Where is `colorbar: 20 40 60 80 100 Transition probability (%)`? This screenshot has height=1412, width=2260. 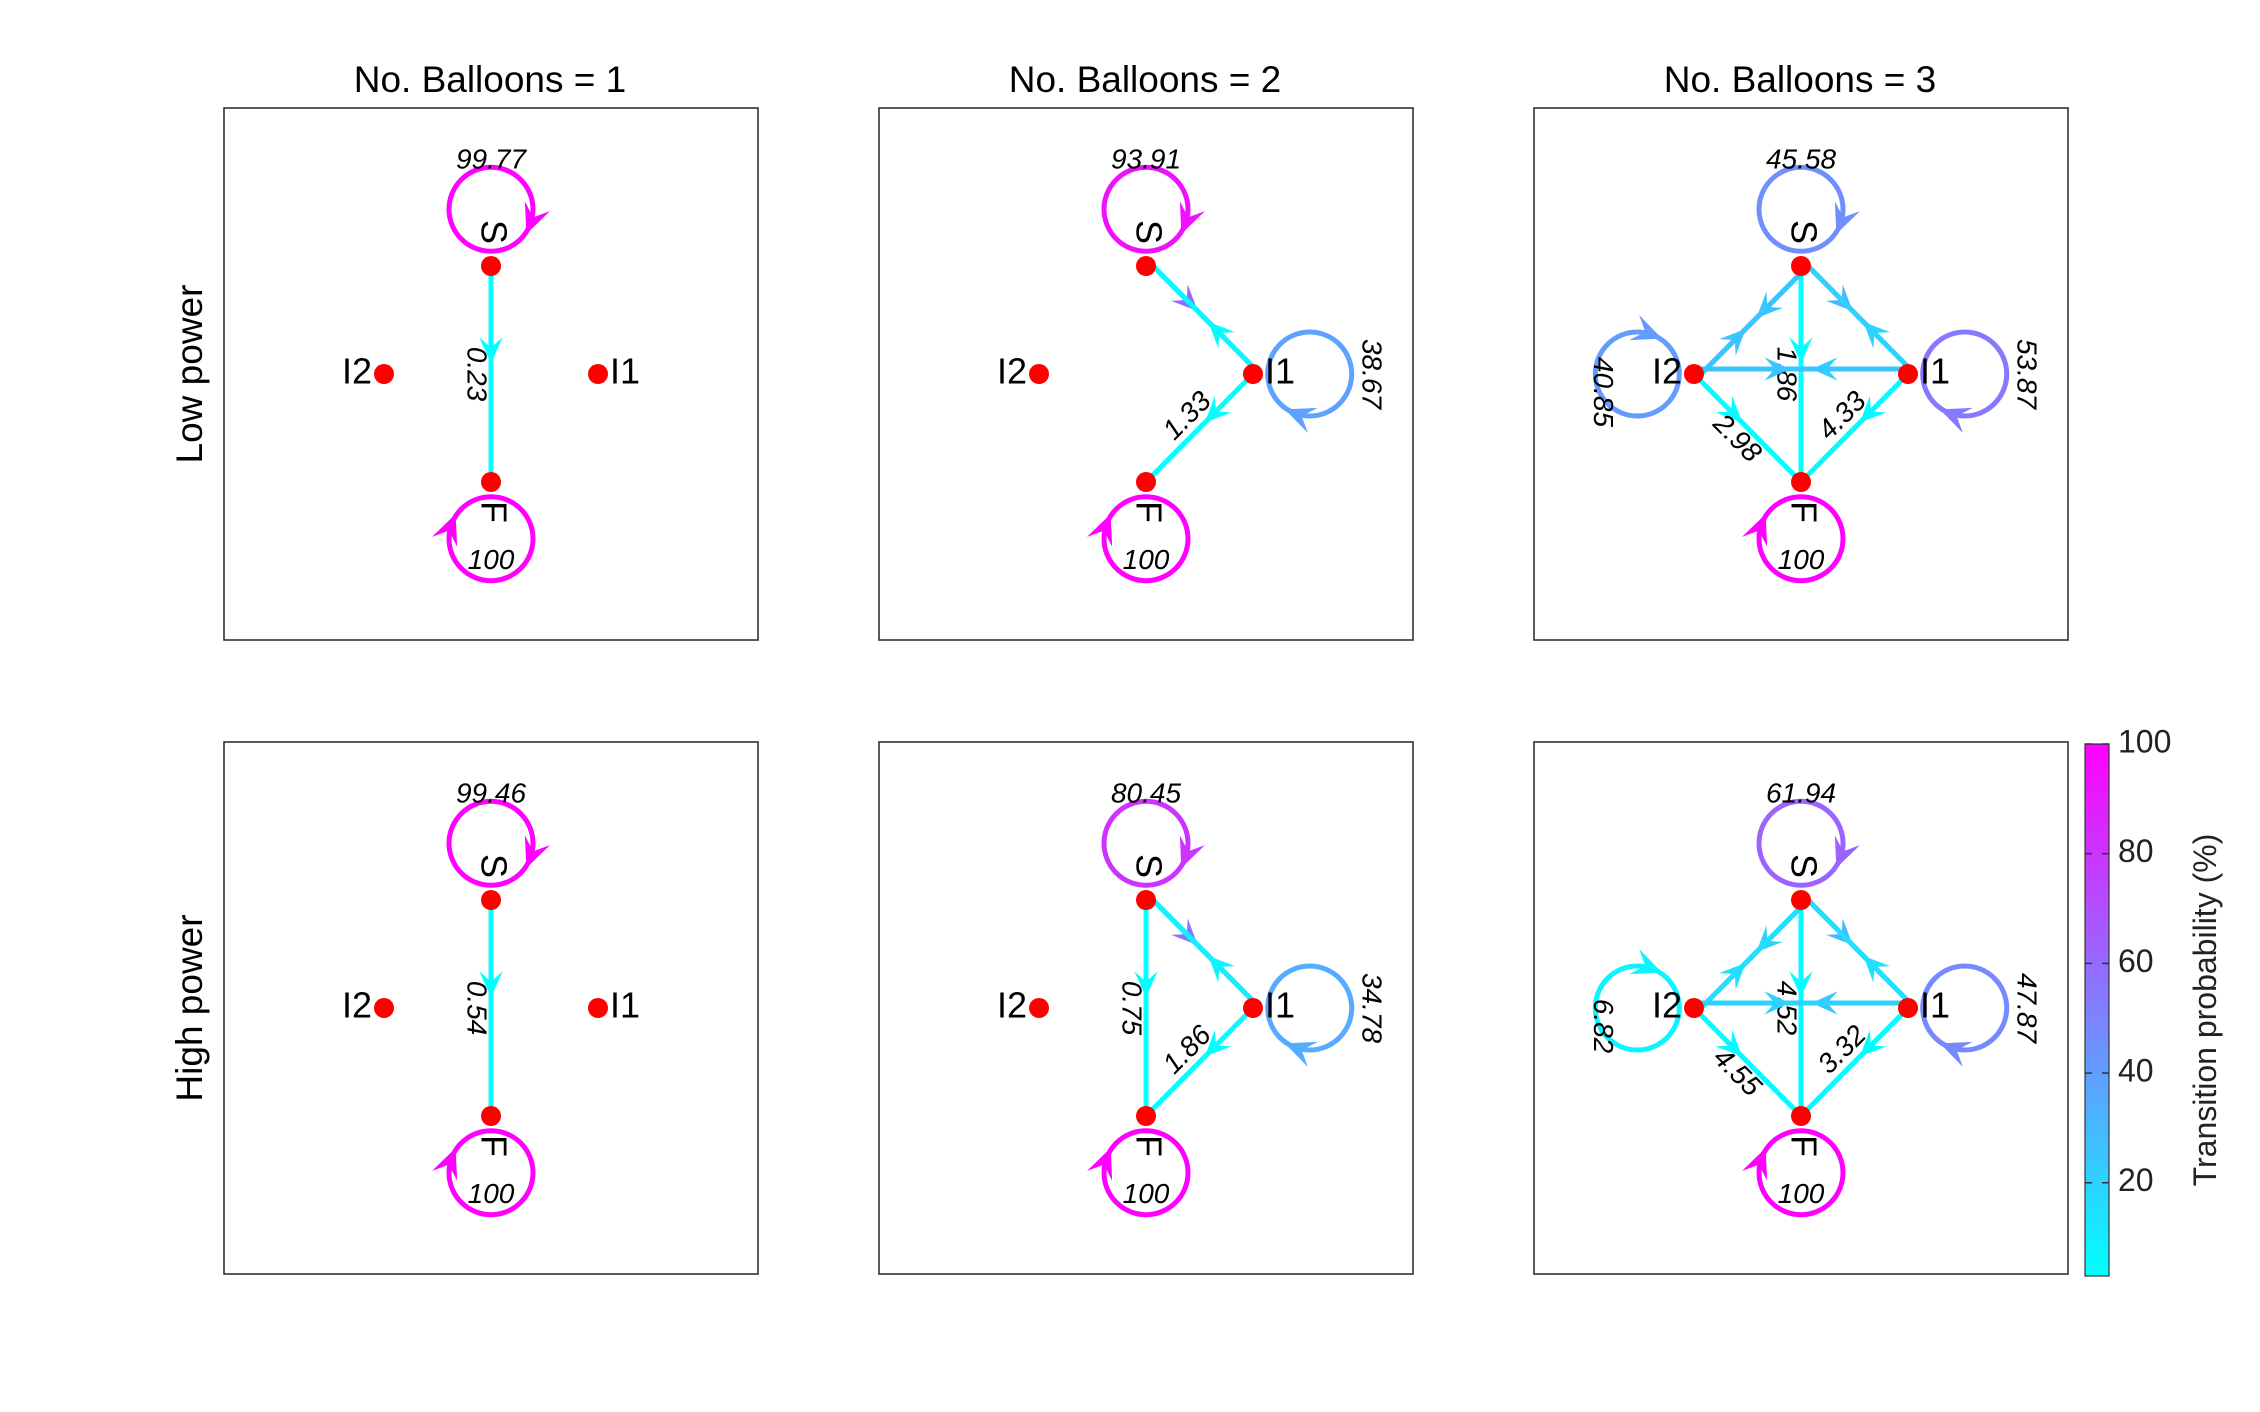 colorbar: 20 40 60 80 100 Transition probability (%) is located at coordinates (2153, 1000).